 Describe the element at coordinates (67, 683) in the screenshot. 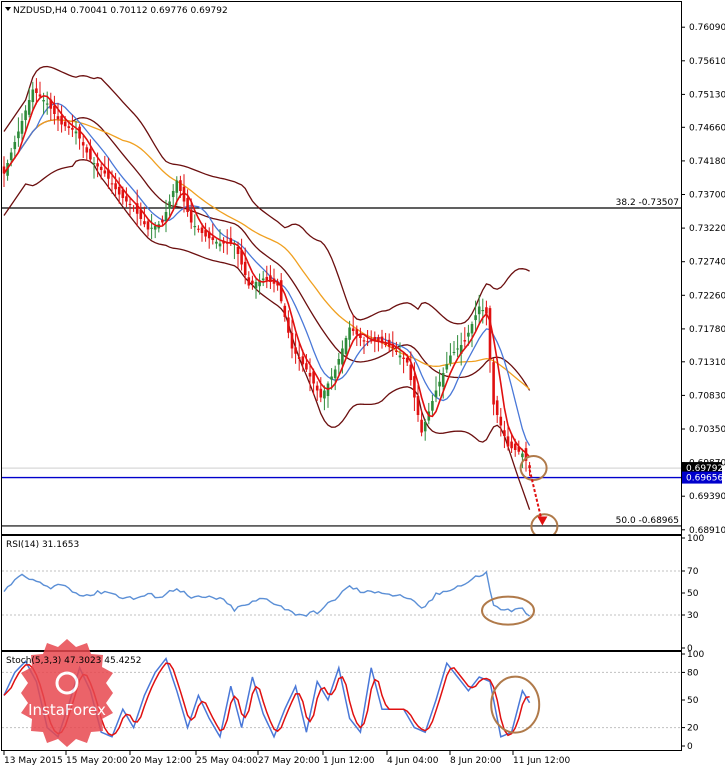

I see `watermark-bull-icon` at that location.